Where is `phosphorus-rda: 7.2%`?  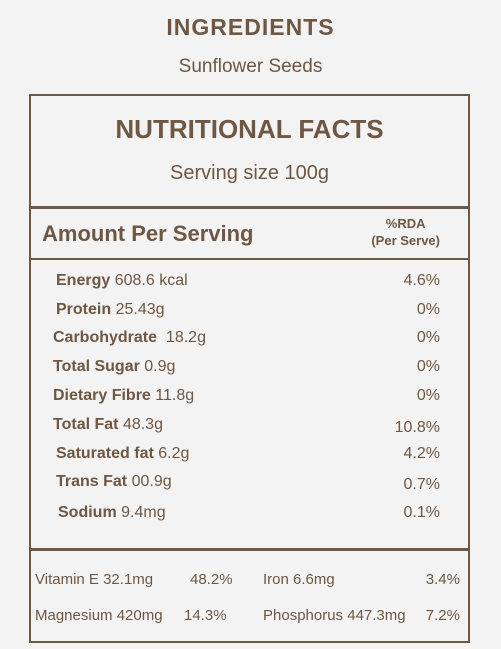
phosphorus-rda: 7.2% is located at coordinates (442, 615).